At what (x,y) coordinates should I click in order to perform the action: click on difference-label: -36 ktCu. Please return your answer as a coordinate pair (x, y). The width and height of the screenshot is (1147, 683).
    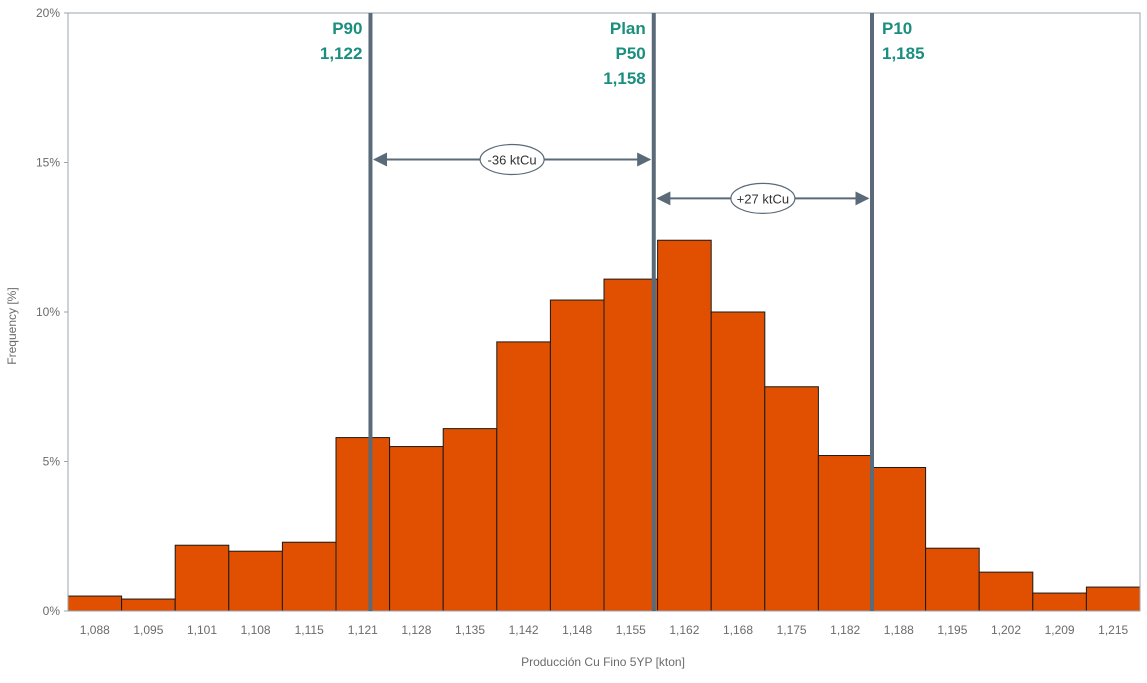
    Looking at the image, I should click on (512, 160).